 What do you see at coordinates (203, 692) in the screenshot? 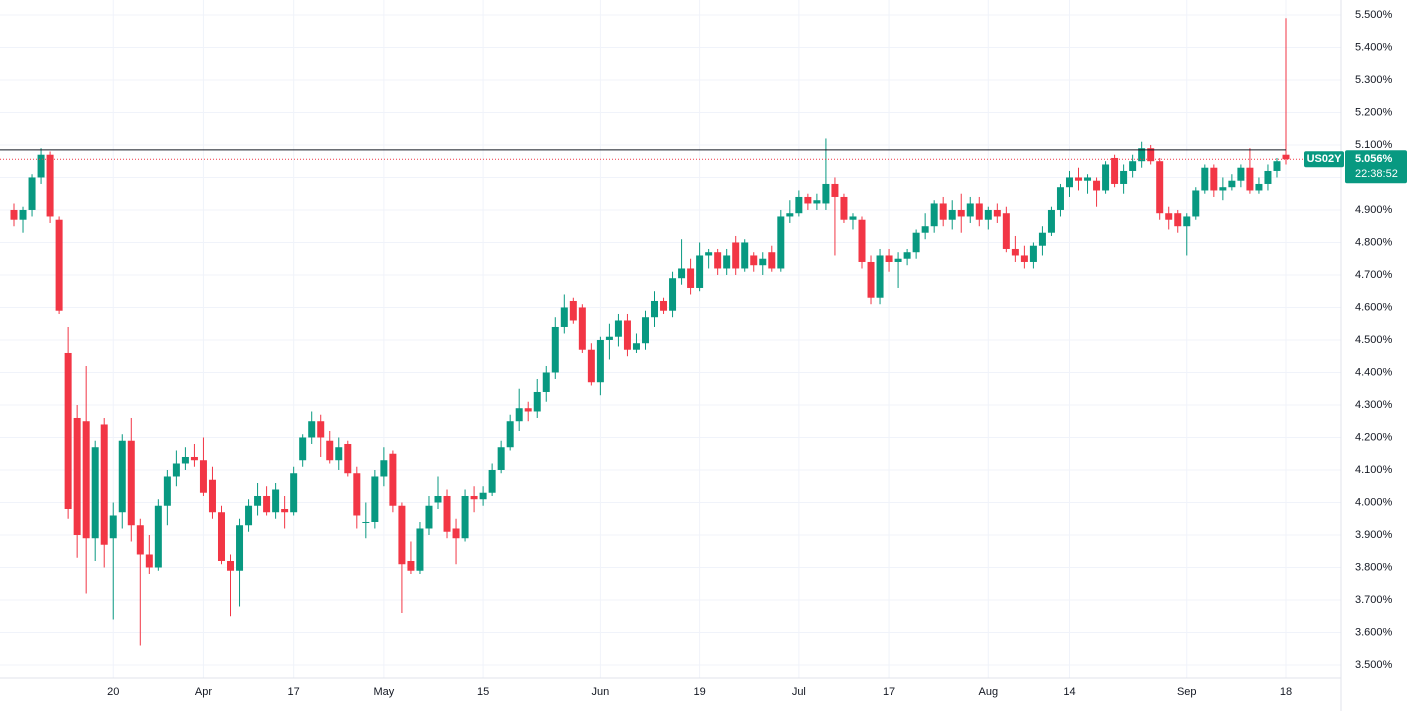
I see `x-tick-label: Apr` at bounding box center [203, 692].